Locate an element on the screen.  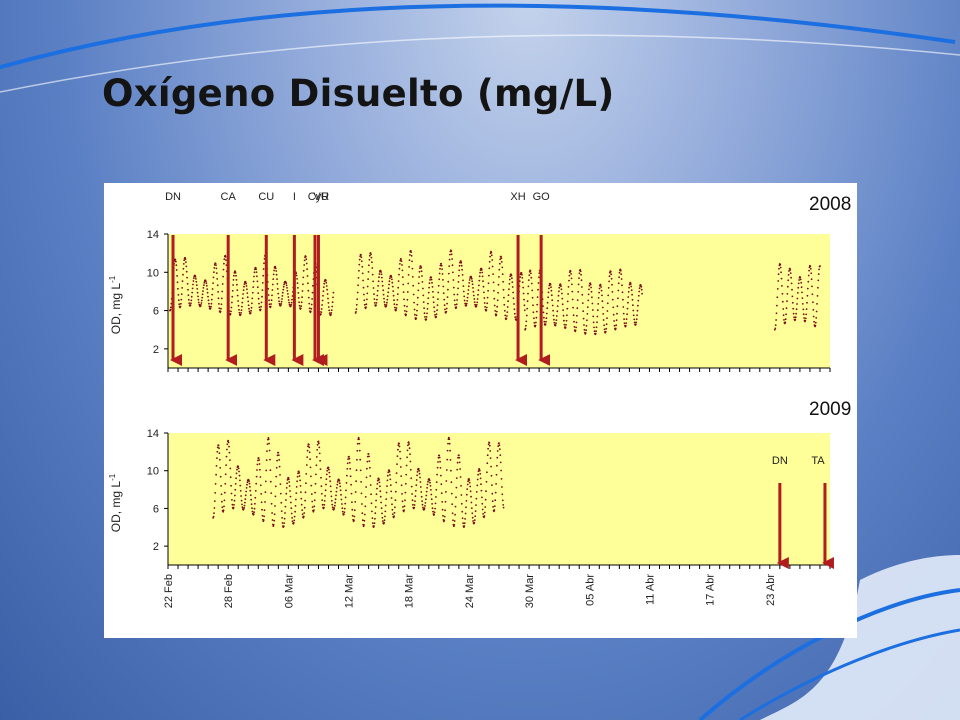
chart-0-ytick-label-2: 2 is located at coordinates (156, 350).